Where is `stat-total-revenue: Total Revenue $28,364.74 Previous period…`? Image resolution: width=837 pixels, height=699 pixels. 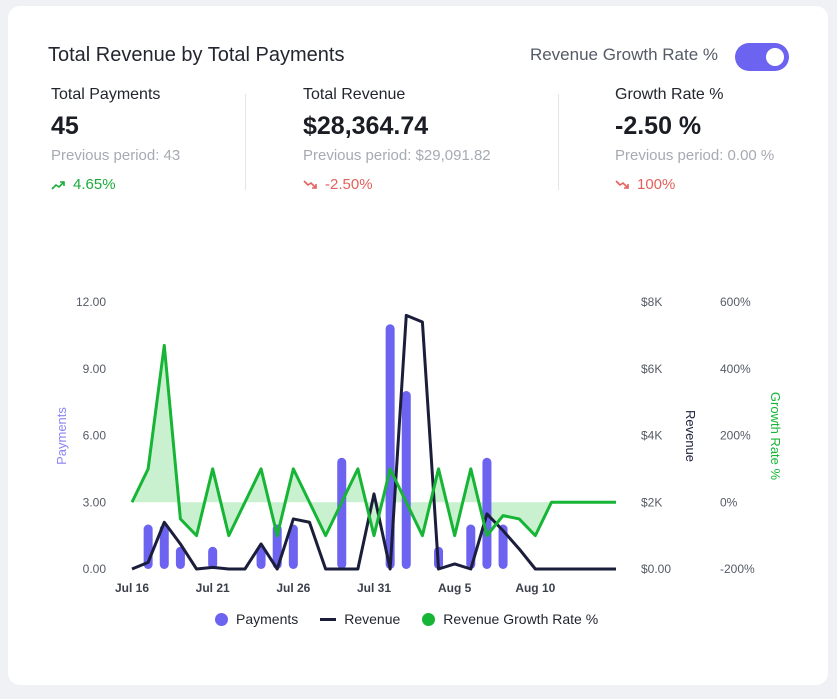 stat-total-revenue: Total Revenue $28,364.74 Previous period… is located at coordinates (397, 139).